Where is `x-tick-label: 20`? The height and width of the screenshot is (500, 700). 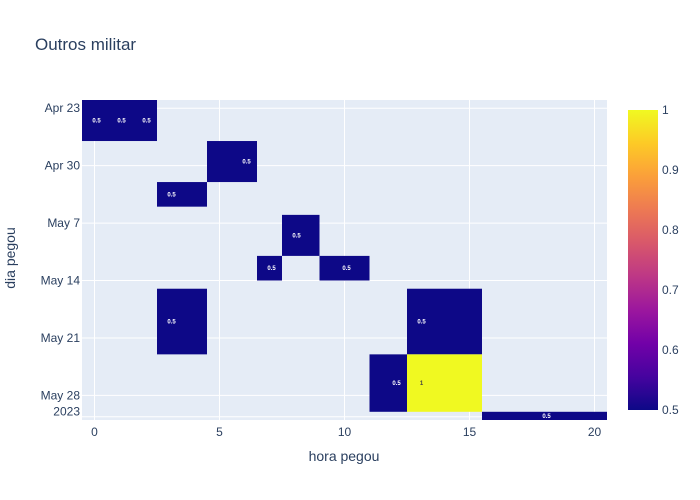 x-tick-label: 20 is located at coordinates (595, 432).